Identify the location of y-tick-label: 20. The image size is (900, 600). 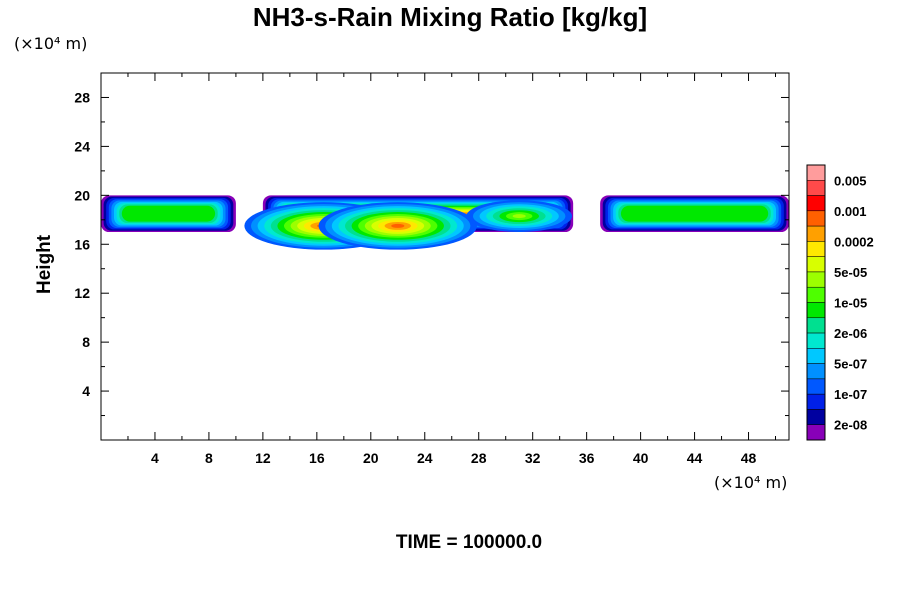
(82, 195).